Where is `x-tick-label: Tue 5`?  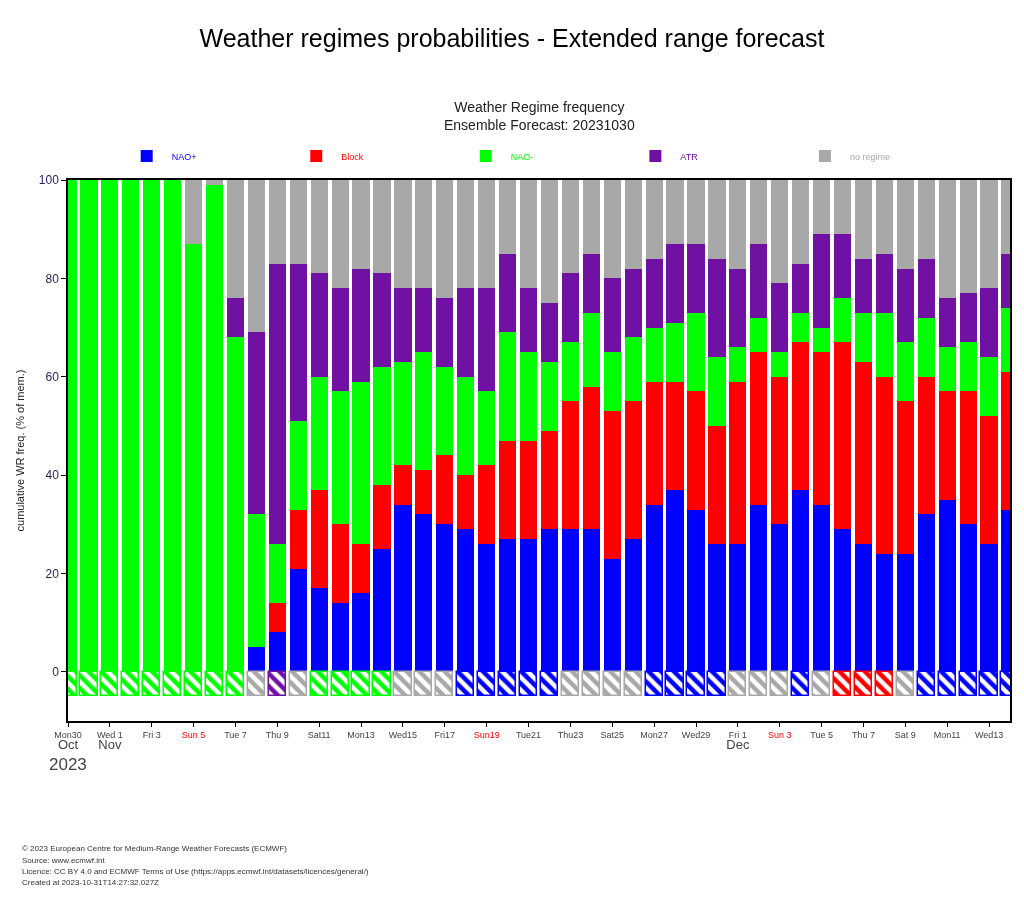 x-tick-label: Tue 5 is located at coordinates (821, 734).